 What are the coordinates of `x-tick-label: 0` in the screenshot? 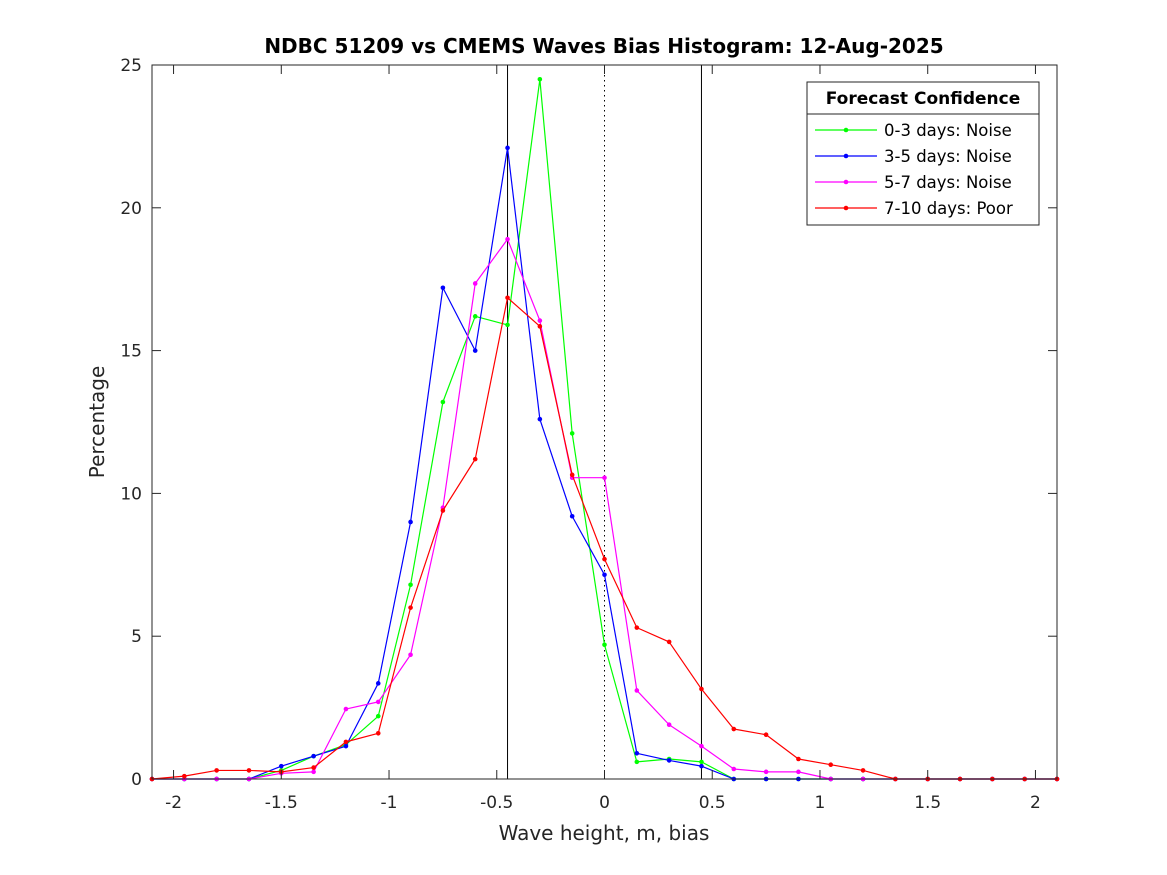 It's located at (604, 803).